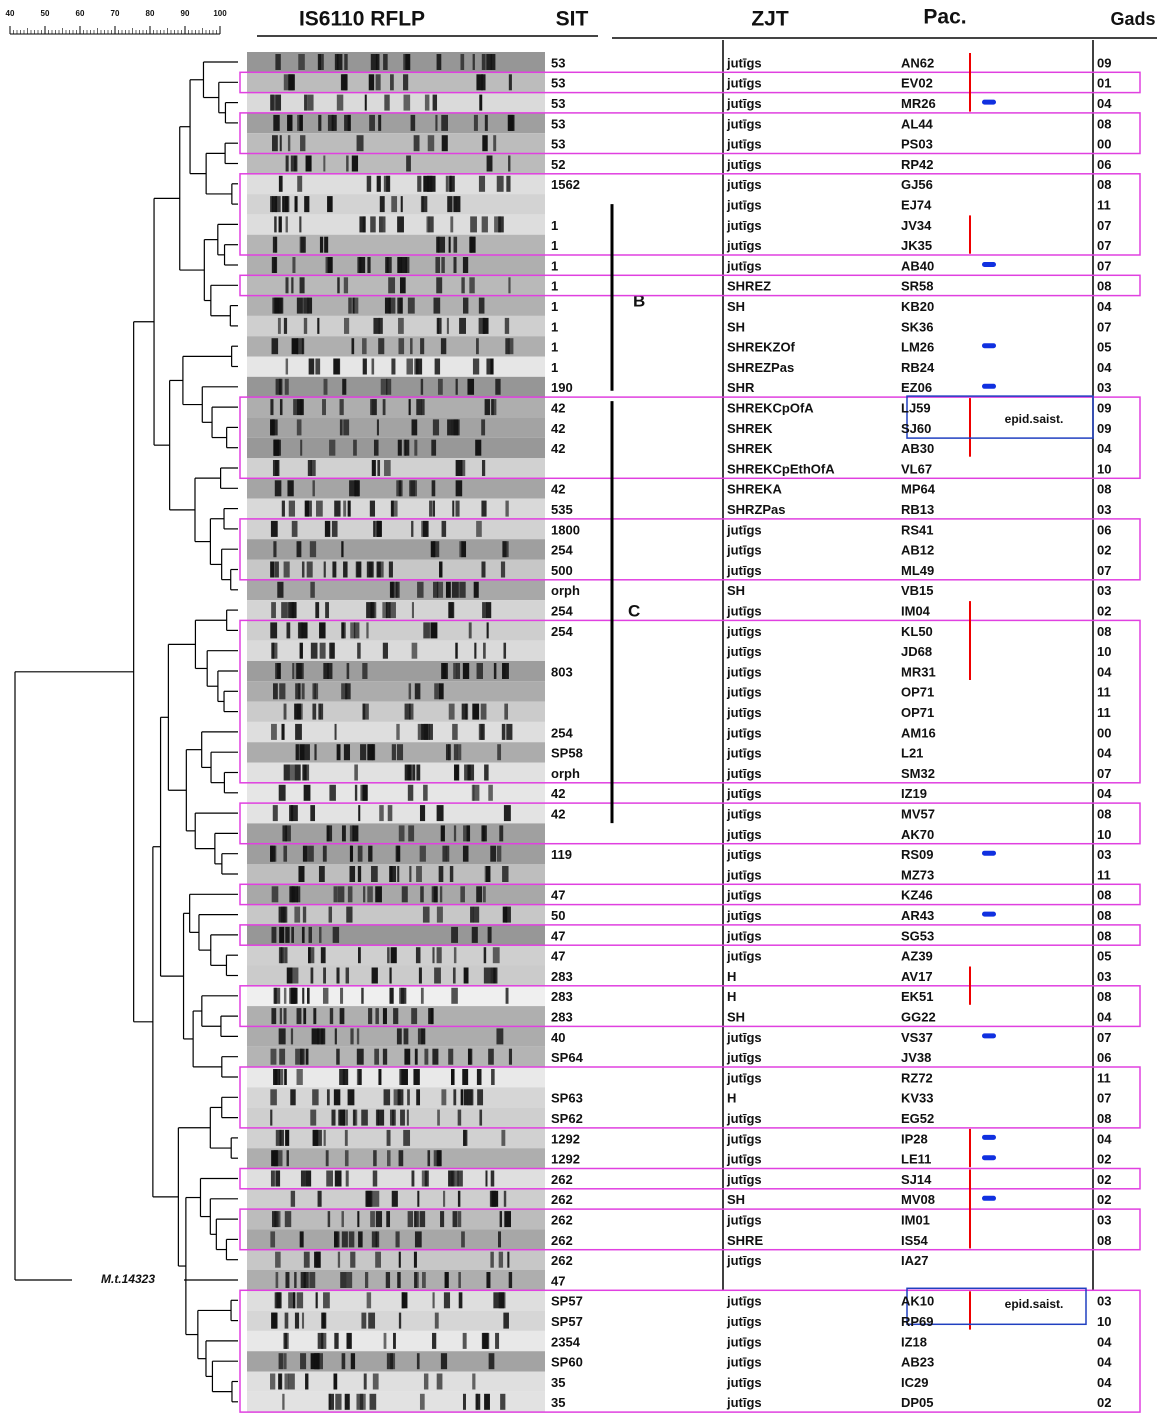 The image size is (1157, 1418). Describe the element at coordinates (567, 1362) in the screenshot. I see `sit-cell: SP60` at that location.